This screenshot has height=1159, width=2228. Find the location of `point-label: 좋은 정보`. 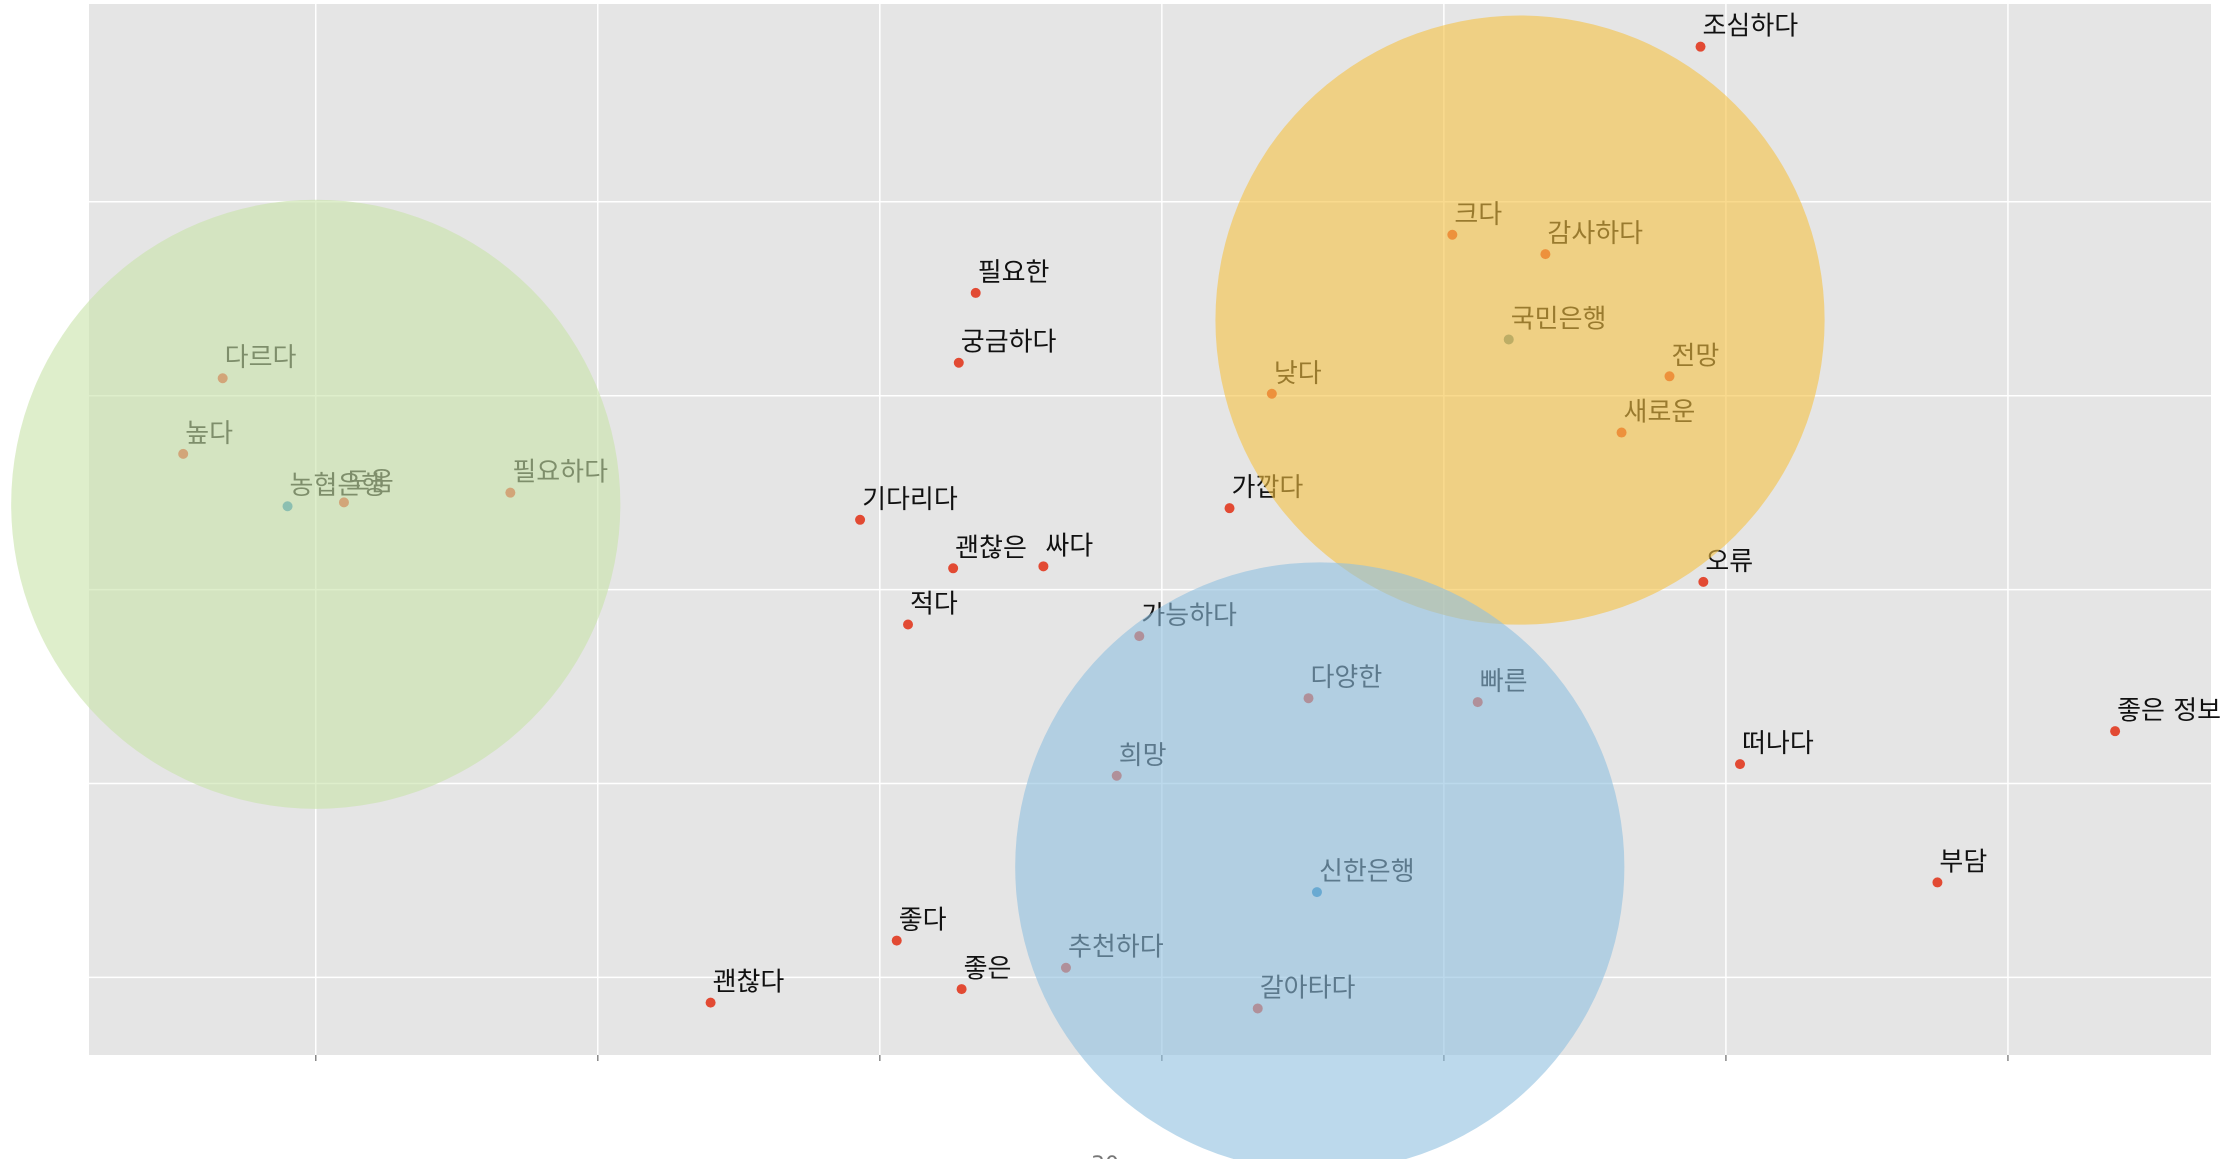

point-label: 좋은 정보 is located at coordinates (2169, 711).